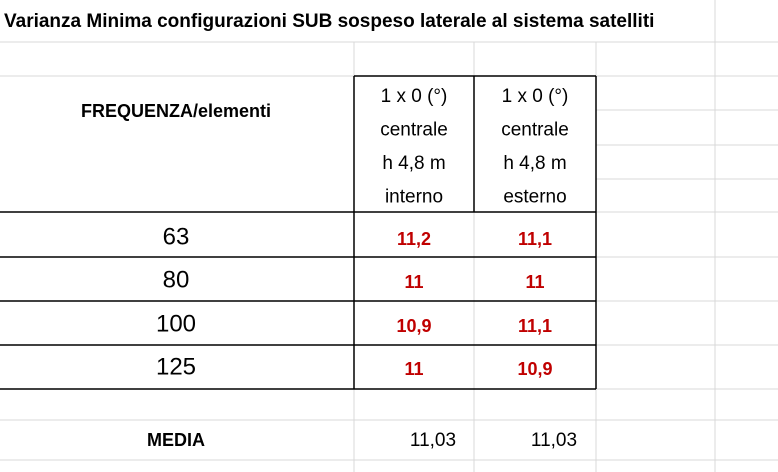 The height and width of the screenshot is (472, 778). Describe the element at coordinates (176, 236) in the screenshot. I see `frequency: 63` at that location.